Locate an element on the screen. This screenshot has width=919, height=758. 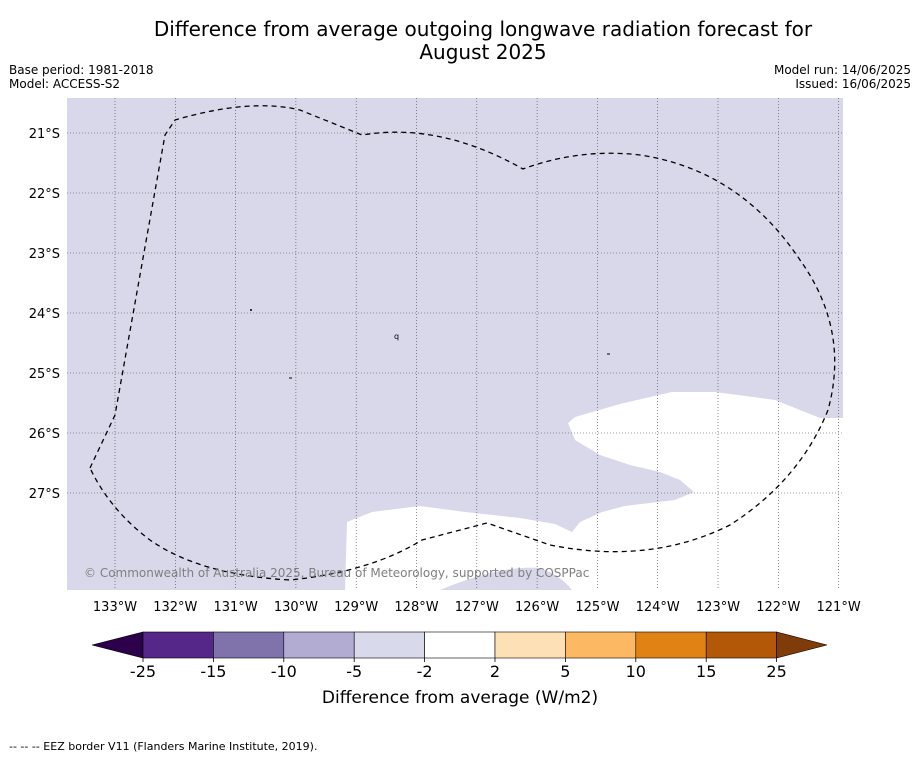
colorbar-tick-label: 2 is located at coordinates (495, 671).